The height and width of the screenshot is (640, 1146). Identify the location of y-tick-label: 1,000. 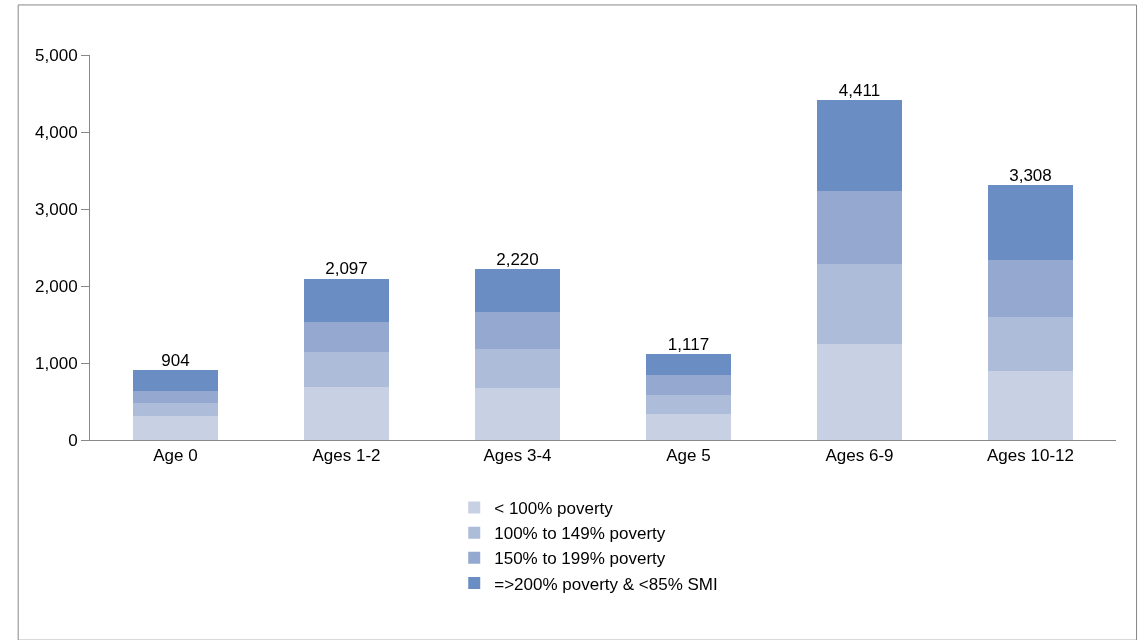
(56, 363).